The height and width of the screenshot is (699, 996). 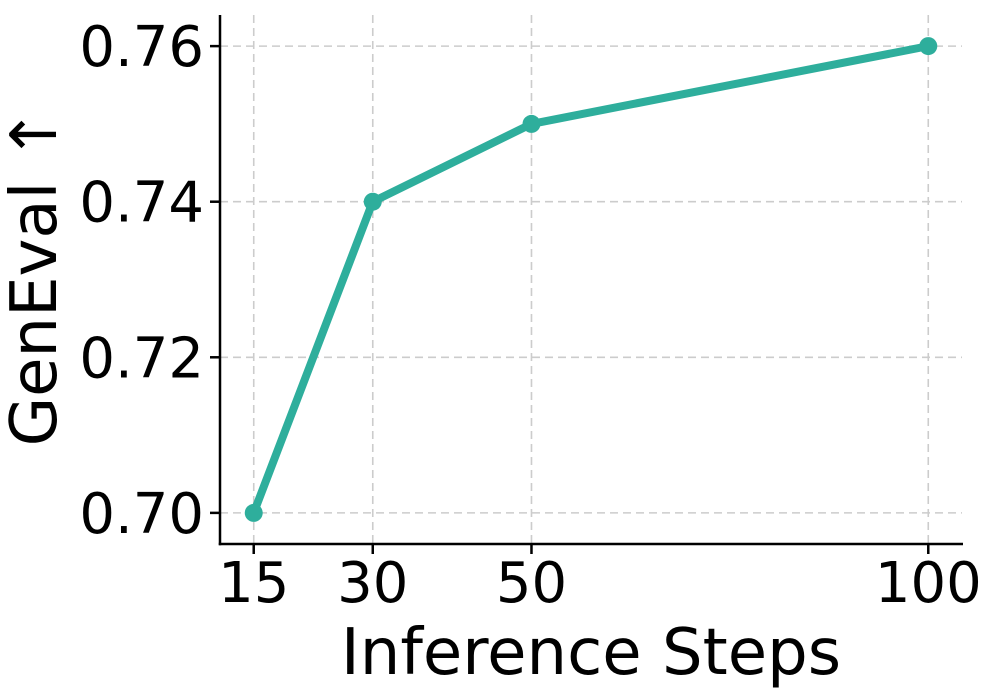 What do you see at coordinates (141, 514) in the screenshot?
I see `y-tick-label: 0.70` at bounding box center [141, 514].